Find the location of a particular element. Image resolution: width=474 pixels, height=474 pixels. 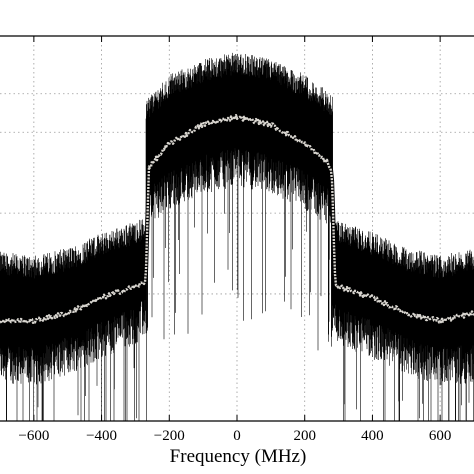

x-axis-label: Frequency (MHz) is located at coordinates (238, 456).